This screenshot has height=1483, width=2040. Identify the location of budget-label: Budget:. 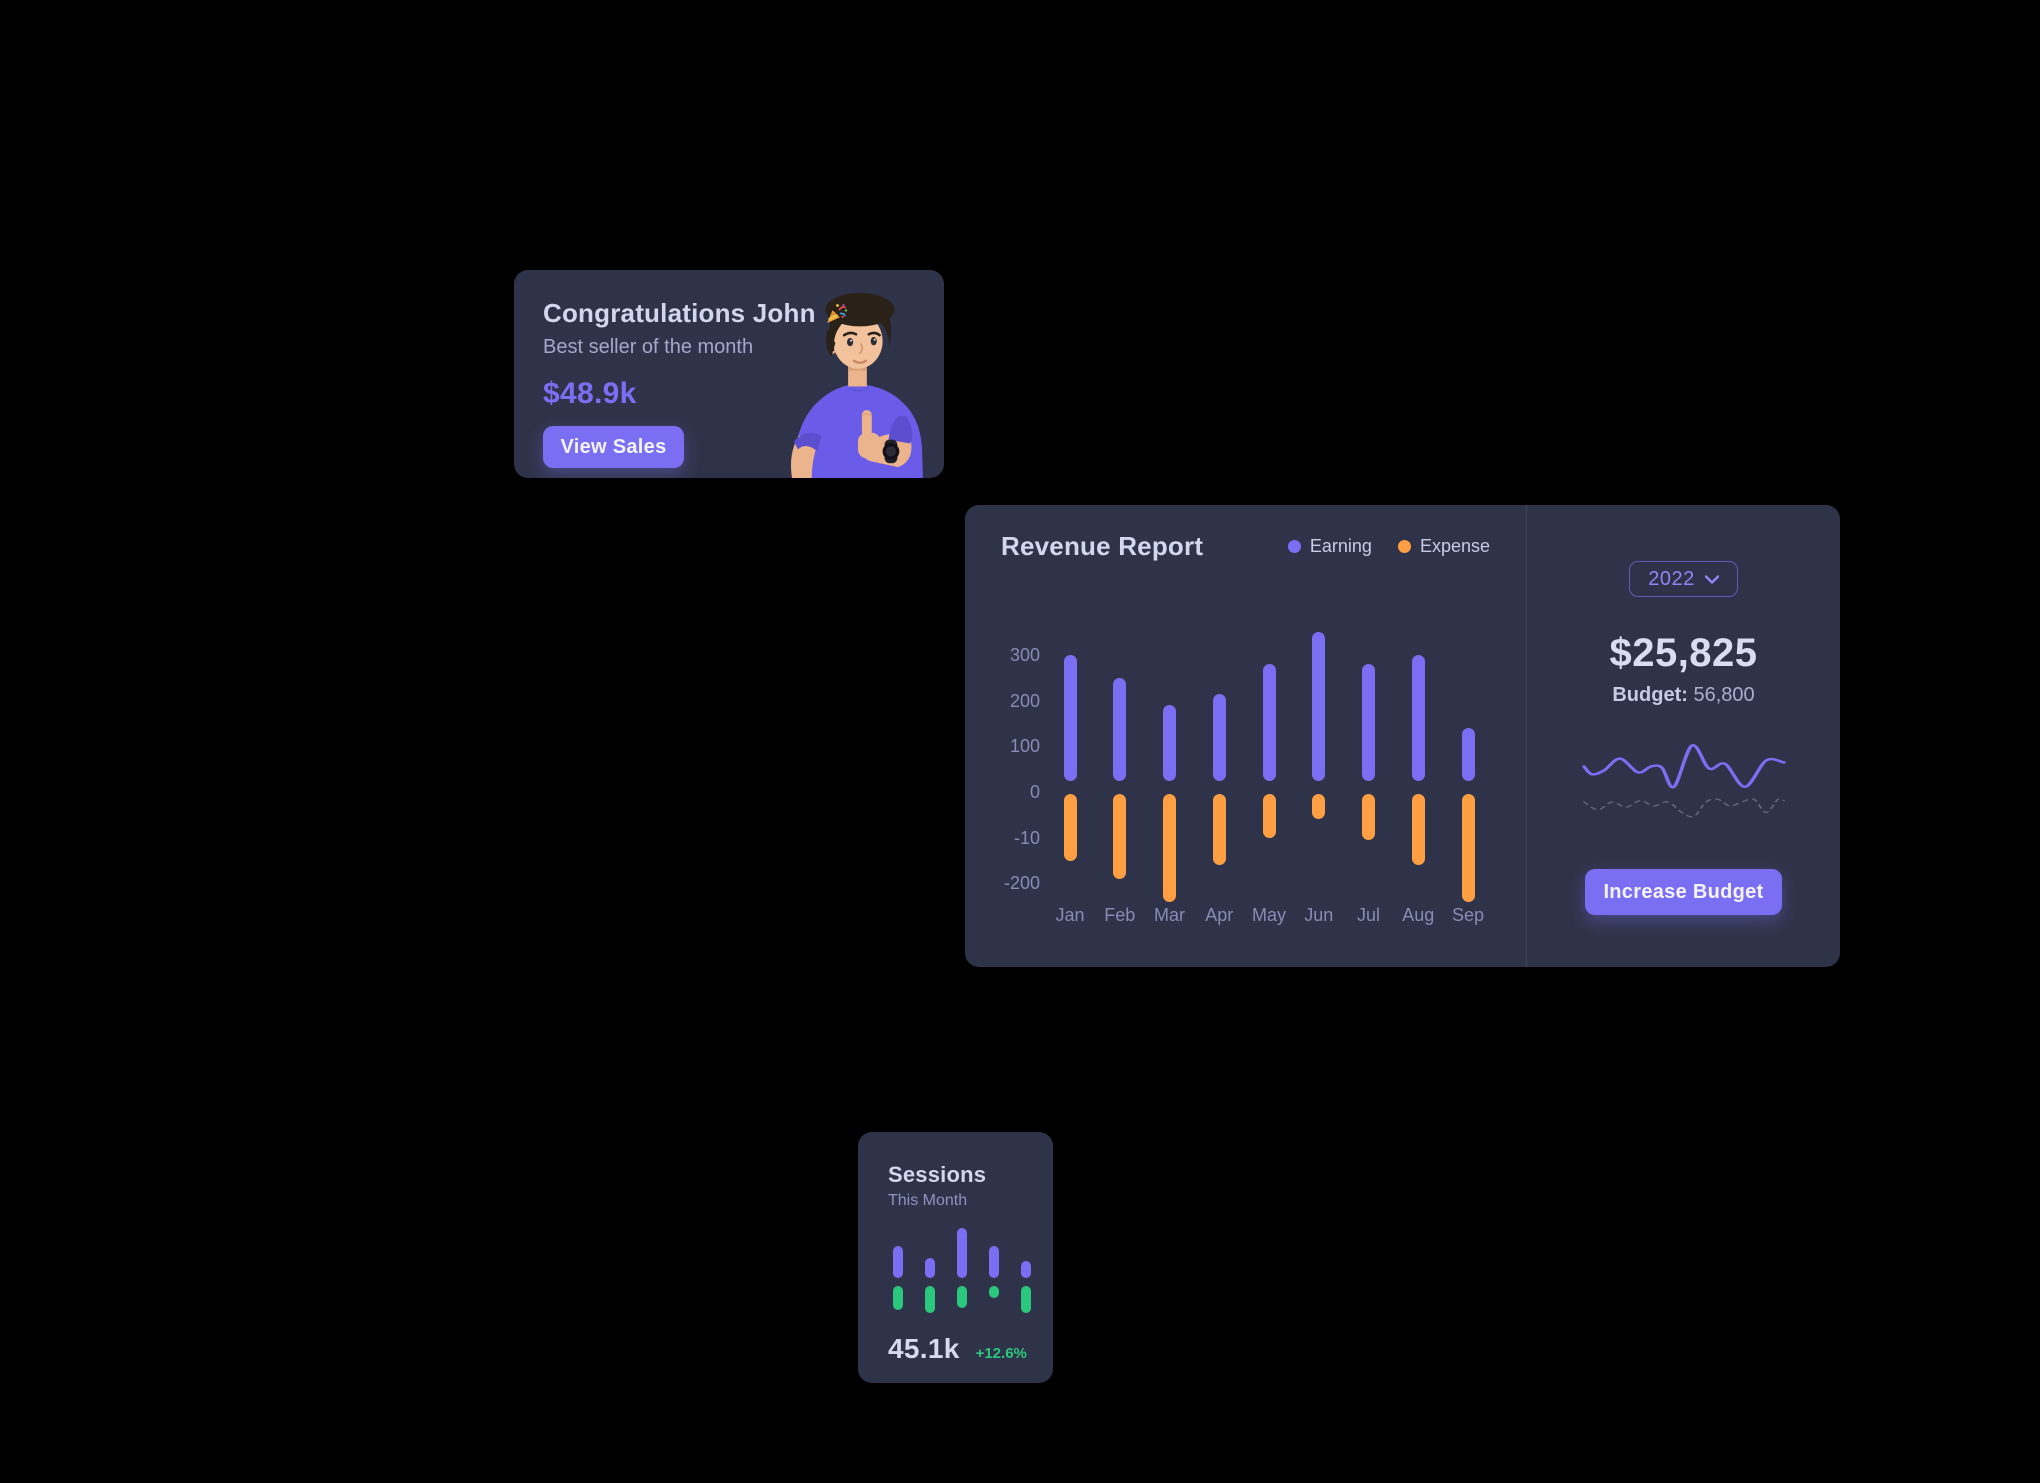
(1650, 695).